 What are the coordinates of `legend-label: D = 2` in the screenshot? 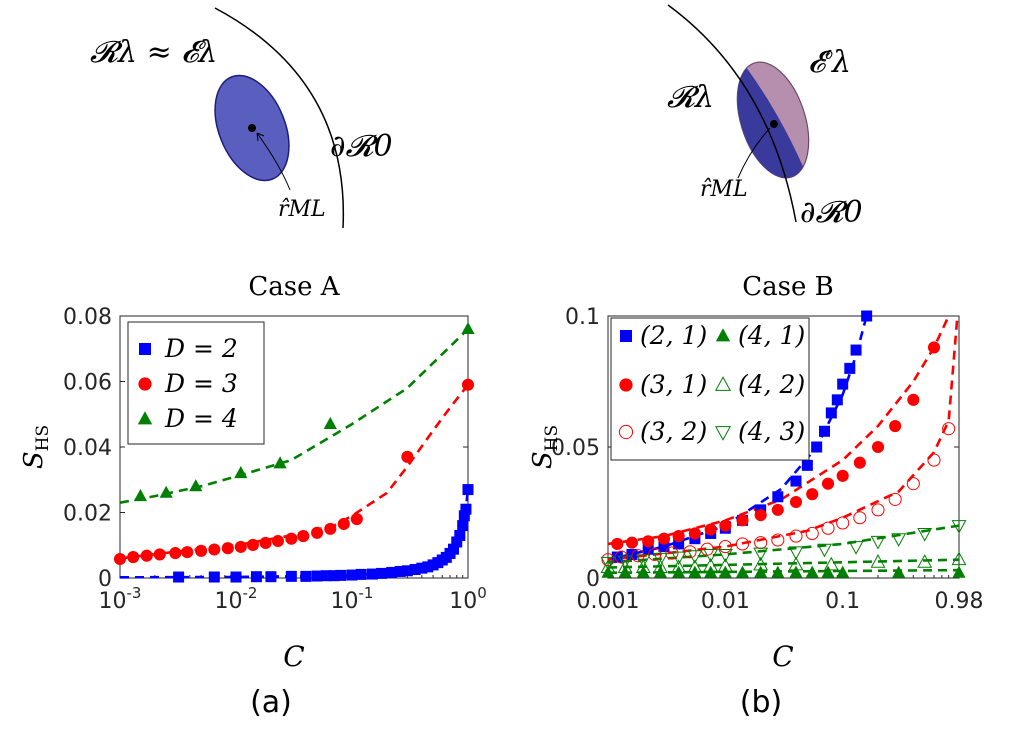 It's located at (201, 348).